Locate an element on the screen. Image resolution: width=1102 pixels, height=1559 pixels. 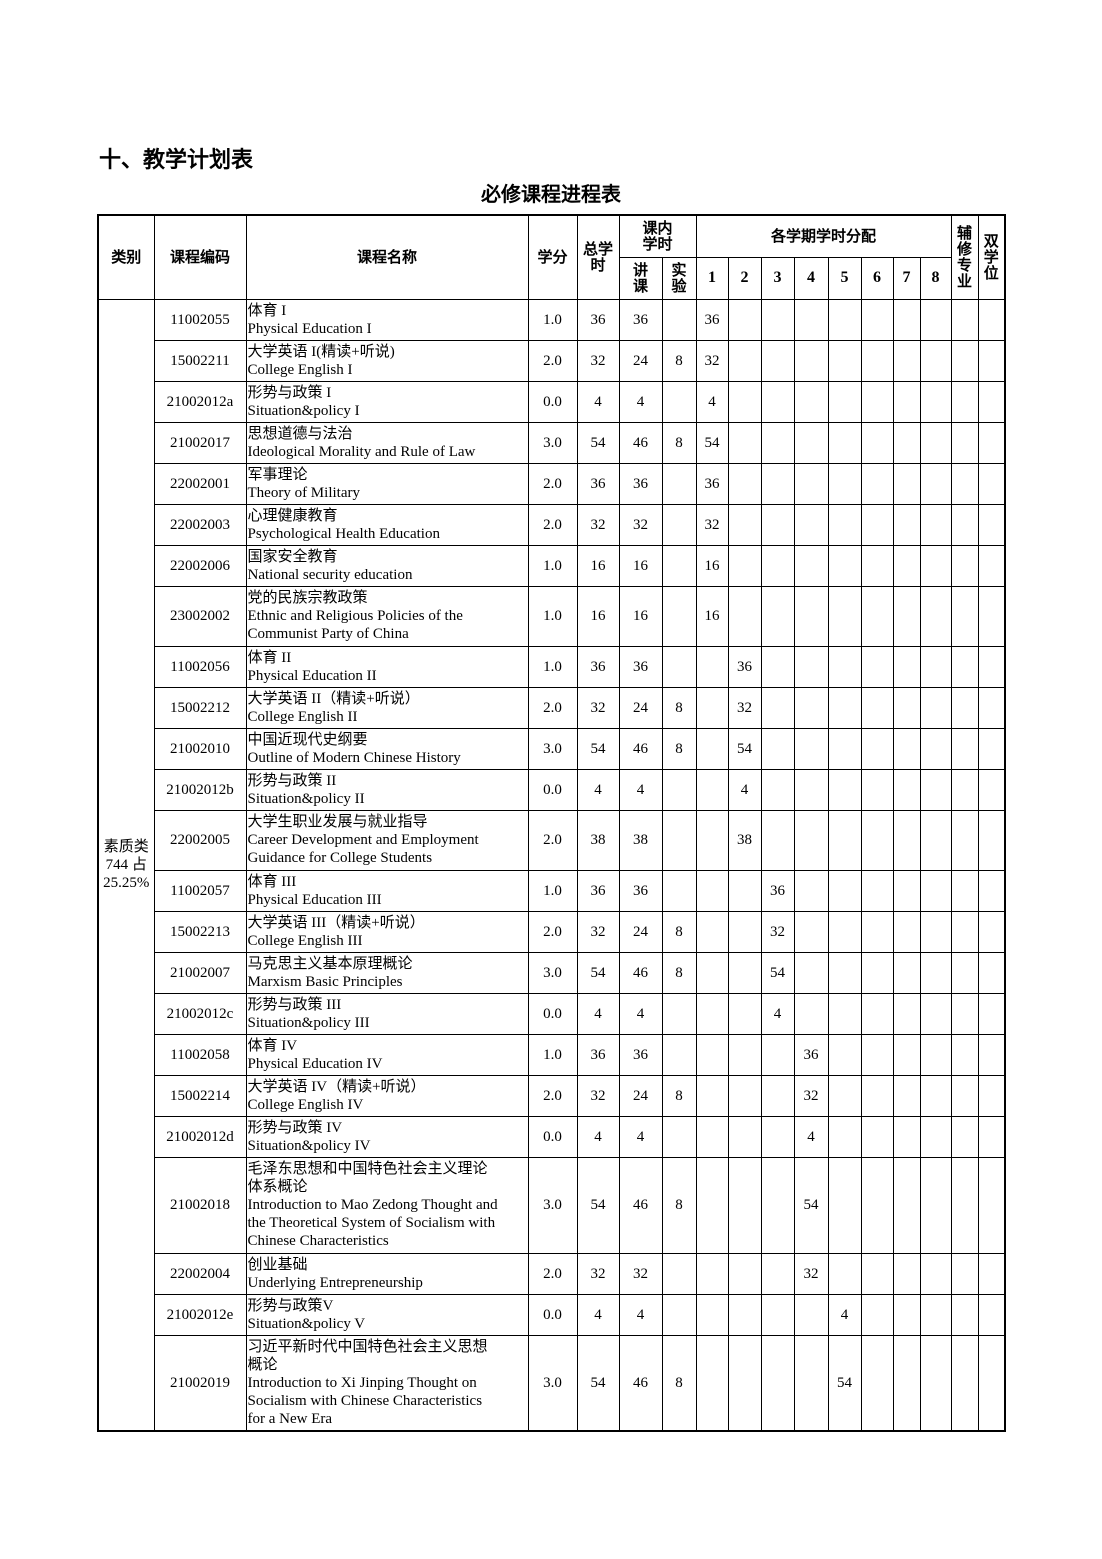
course-name-line: Situation&policy IV is located at coordinates (309, 1145).